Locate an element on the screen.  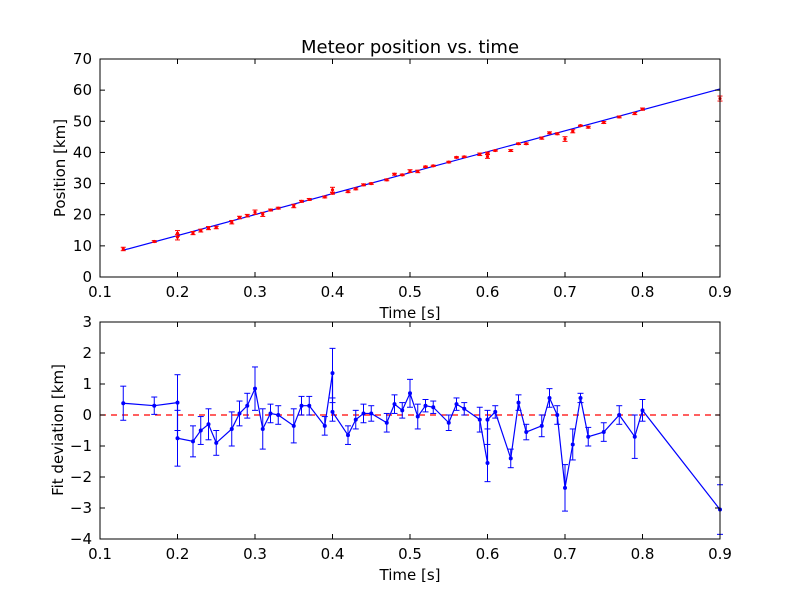
x-tick-label: 0.2 is located at coordinates (178, 554).